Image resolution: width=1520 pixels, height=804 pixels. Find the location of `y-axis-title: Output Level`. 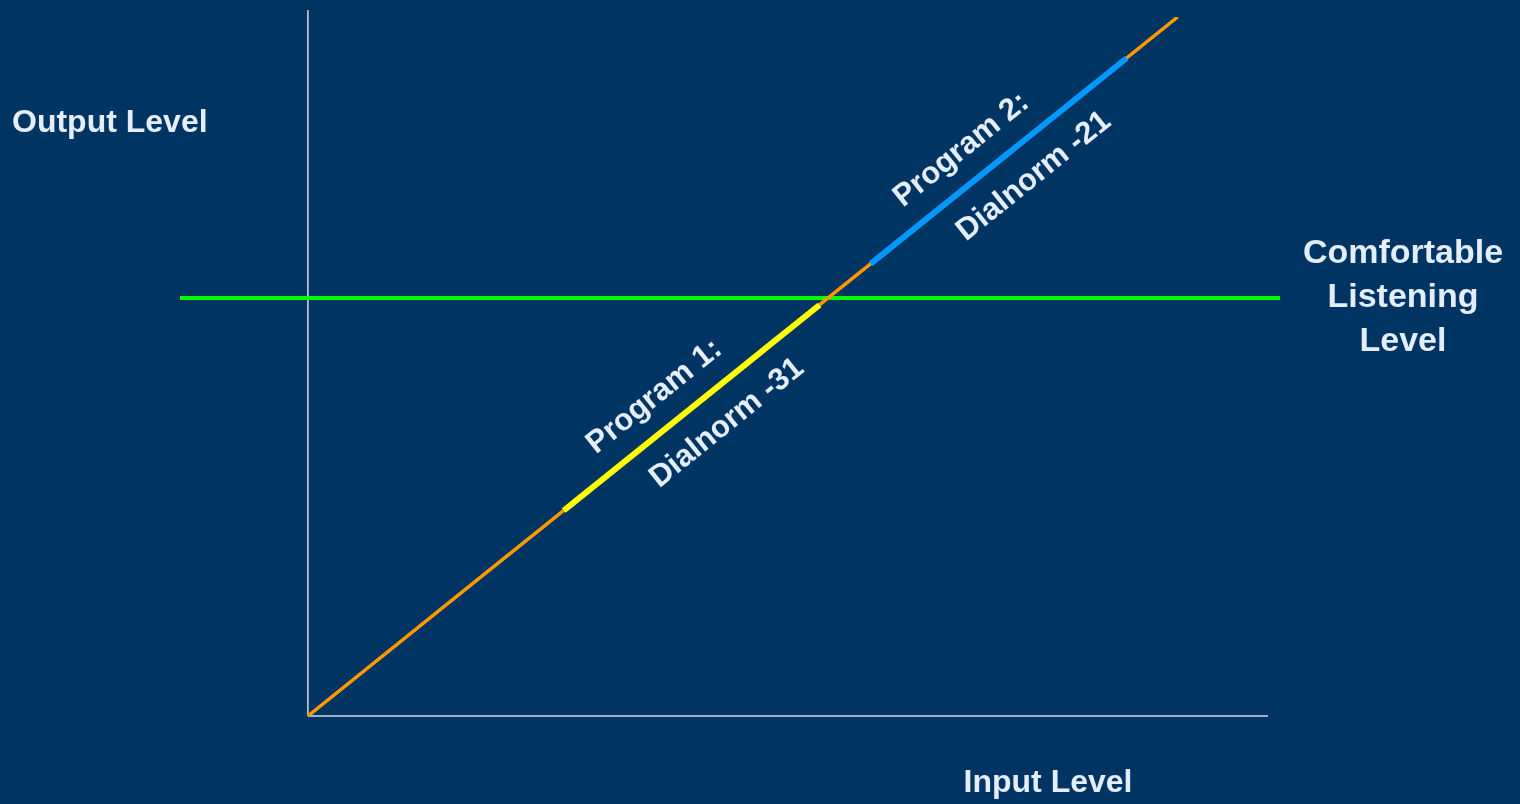

y-axis-title: Output Level is located at coordinates (110, 120).